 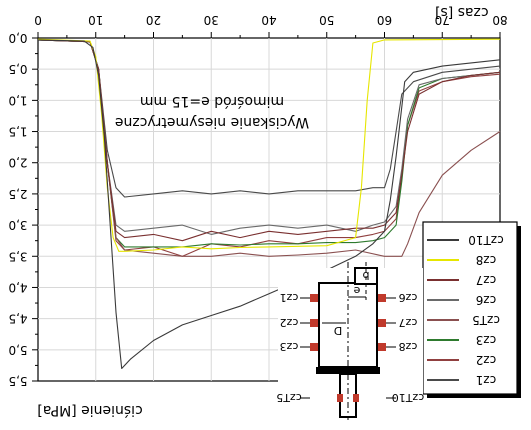 I want to click on legend-label: cz6, so click(x=486, y=300).